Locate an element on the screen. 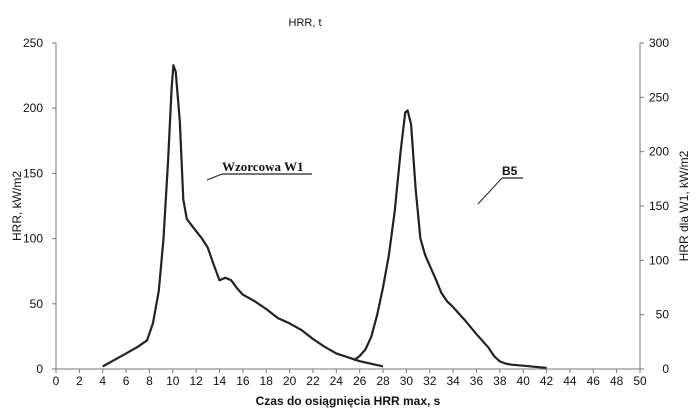 This screenshot has height=410, width=696. x-tick-label: 4 is located at coordinates (102, 381).